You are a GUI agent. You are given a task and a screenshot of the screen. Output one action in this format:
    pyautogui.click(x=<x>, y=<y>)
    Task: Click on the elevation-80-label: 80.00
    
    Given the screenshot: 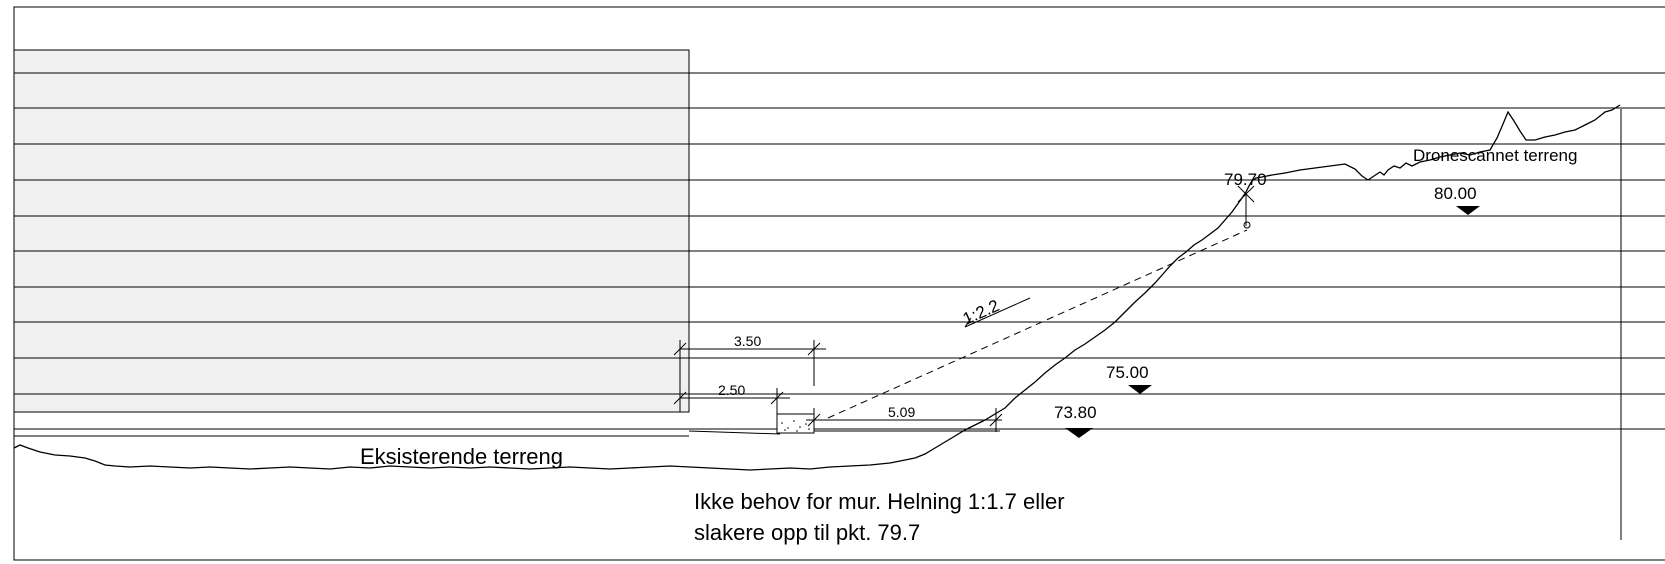 What is the action you would take?
    pyautogui.click(x=1455, y=193)
    